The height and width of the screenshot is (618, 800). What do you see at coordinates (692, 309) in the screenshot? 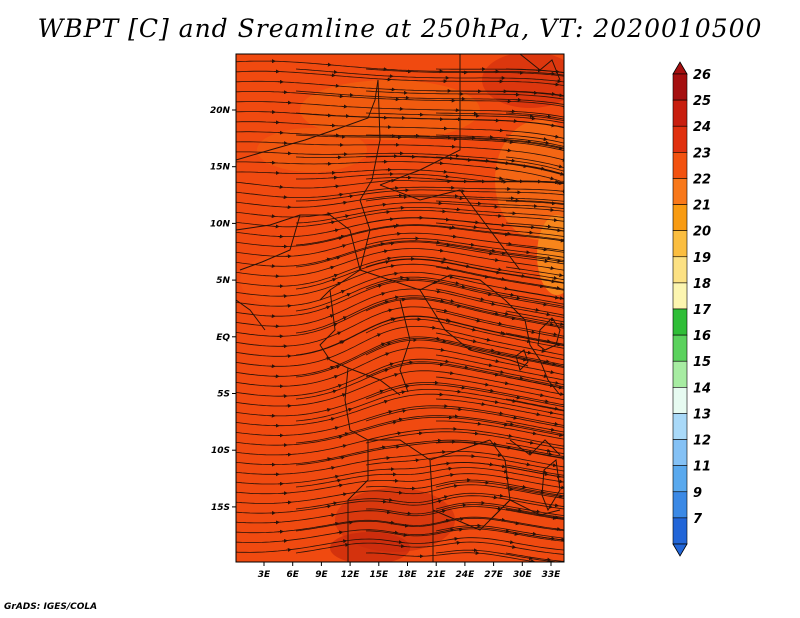
I see `colorbar: 26 25 24 23 22 21 20 19 18 17 16 15 14 13 12 11 9 7` at bounding box center [692, 309].